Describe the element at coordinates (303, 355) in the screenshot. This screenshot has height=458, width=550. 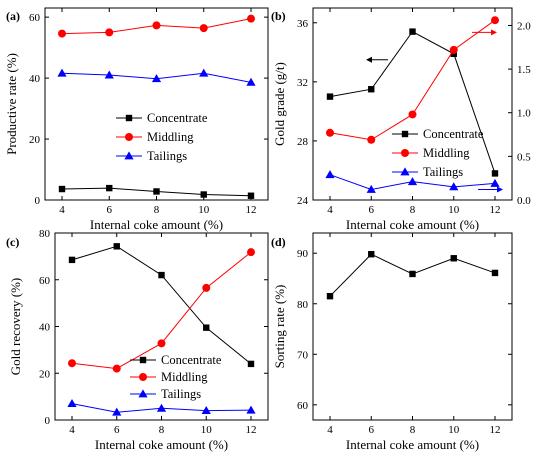
I see `y-tick-label: 70` at that location.